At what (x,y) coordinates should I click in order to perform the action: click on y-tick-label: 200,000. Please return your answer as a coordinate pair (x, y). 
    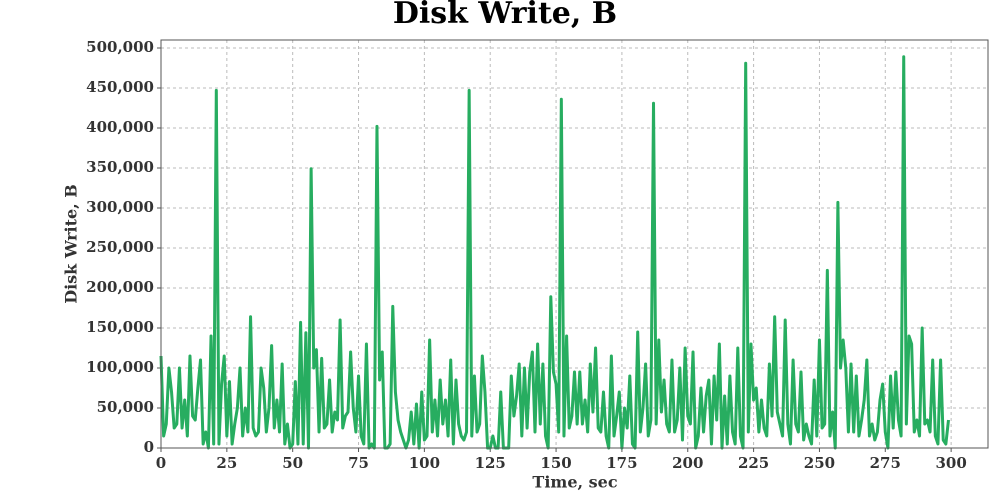
    Looking at the image, I should click on (120, 287).